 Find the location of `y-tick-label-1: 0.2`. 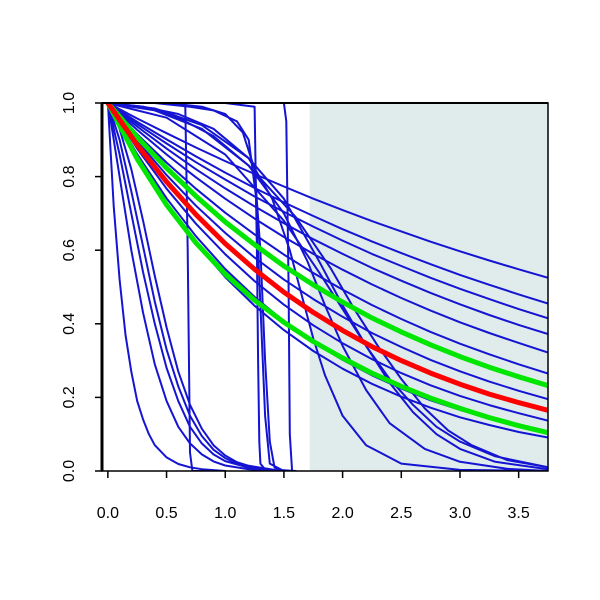

y-tick-label-1: 0.2 is located at coordinates (69, 397).